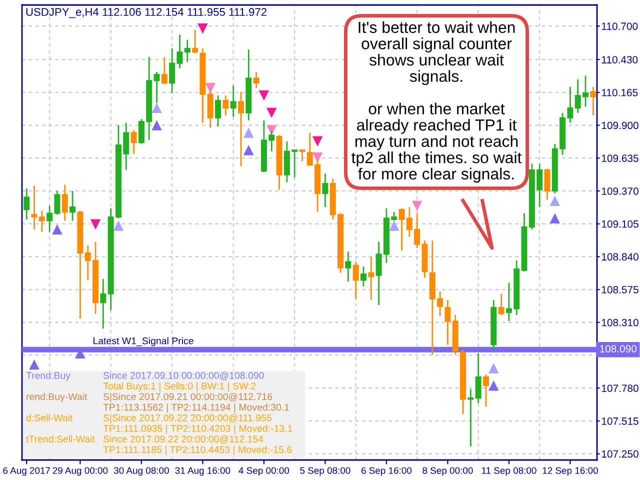 This screenshot has width=640, height=480. Describe the element at coordinates (179, 387) in the screenshot. I see `annotation: Total Buys:1 | Sells:0 | BW:1 | SW:2` at that location.